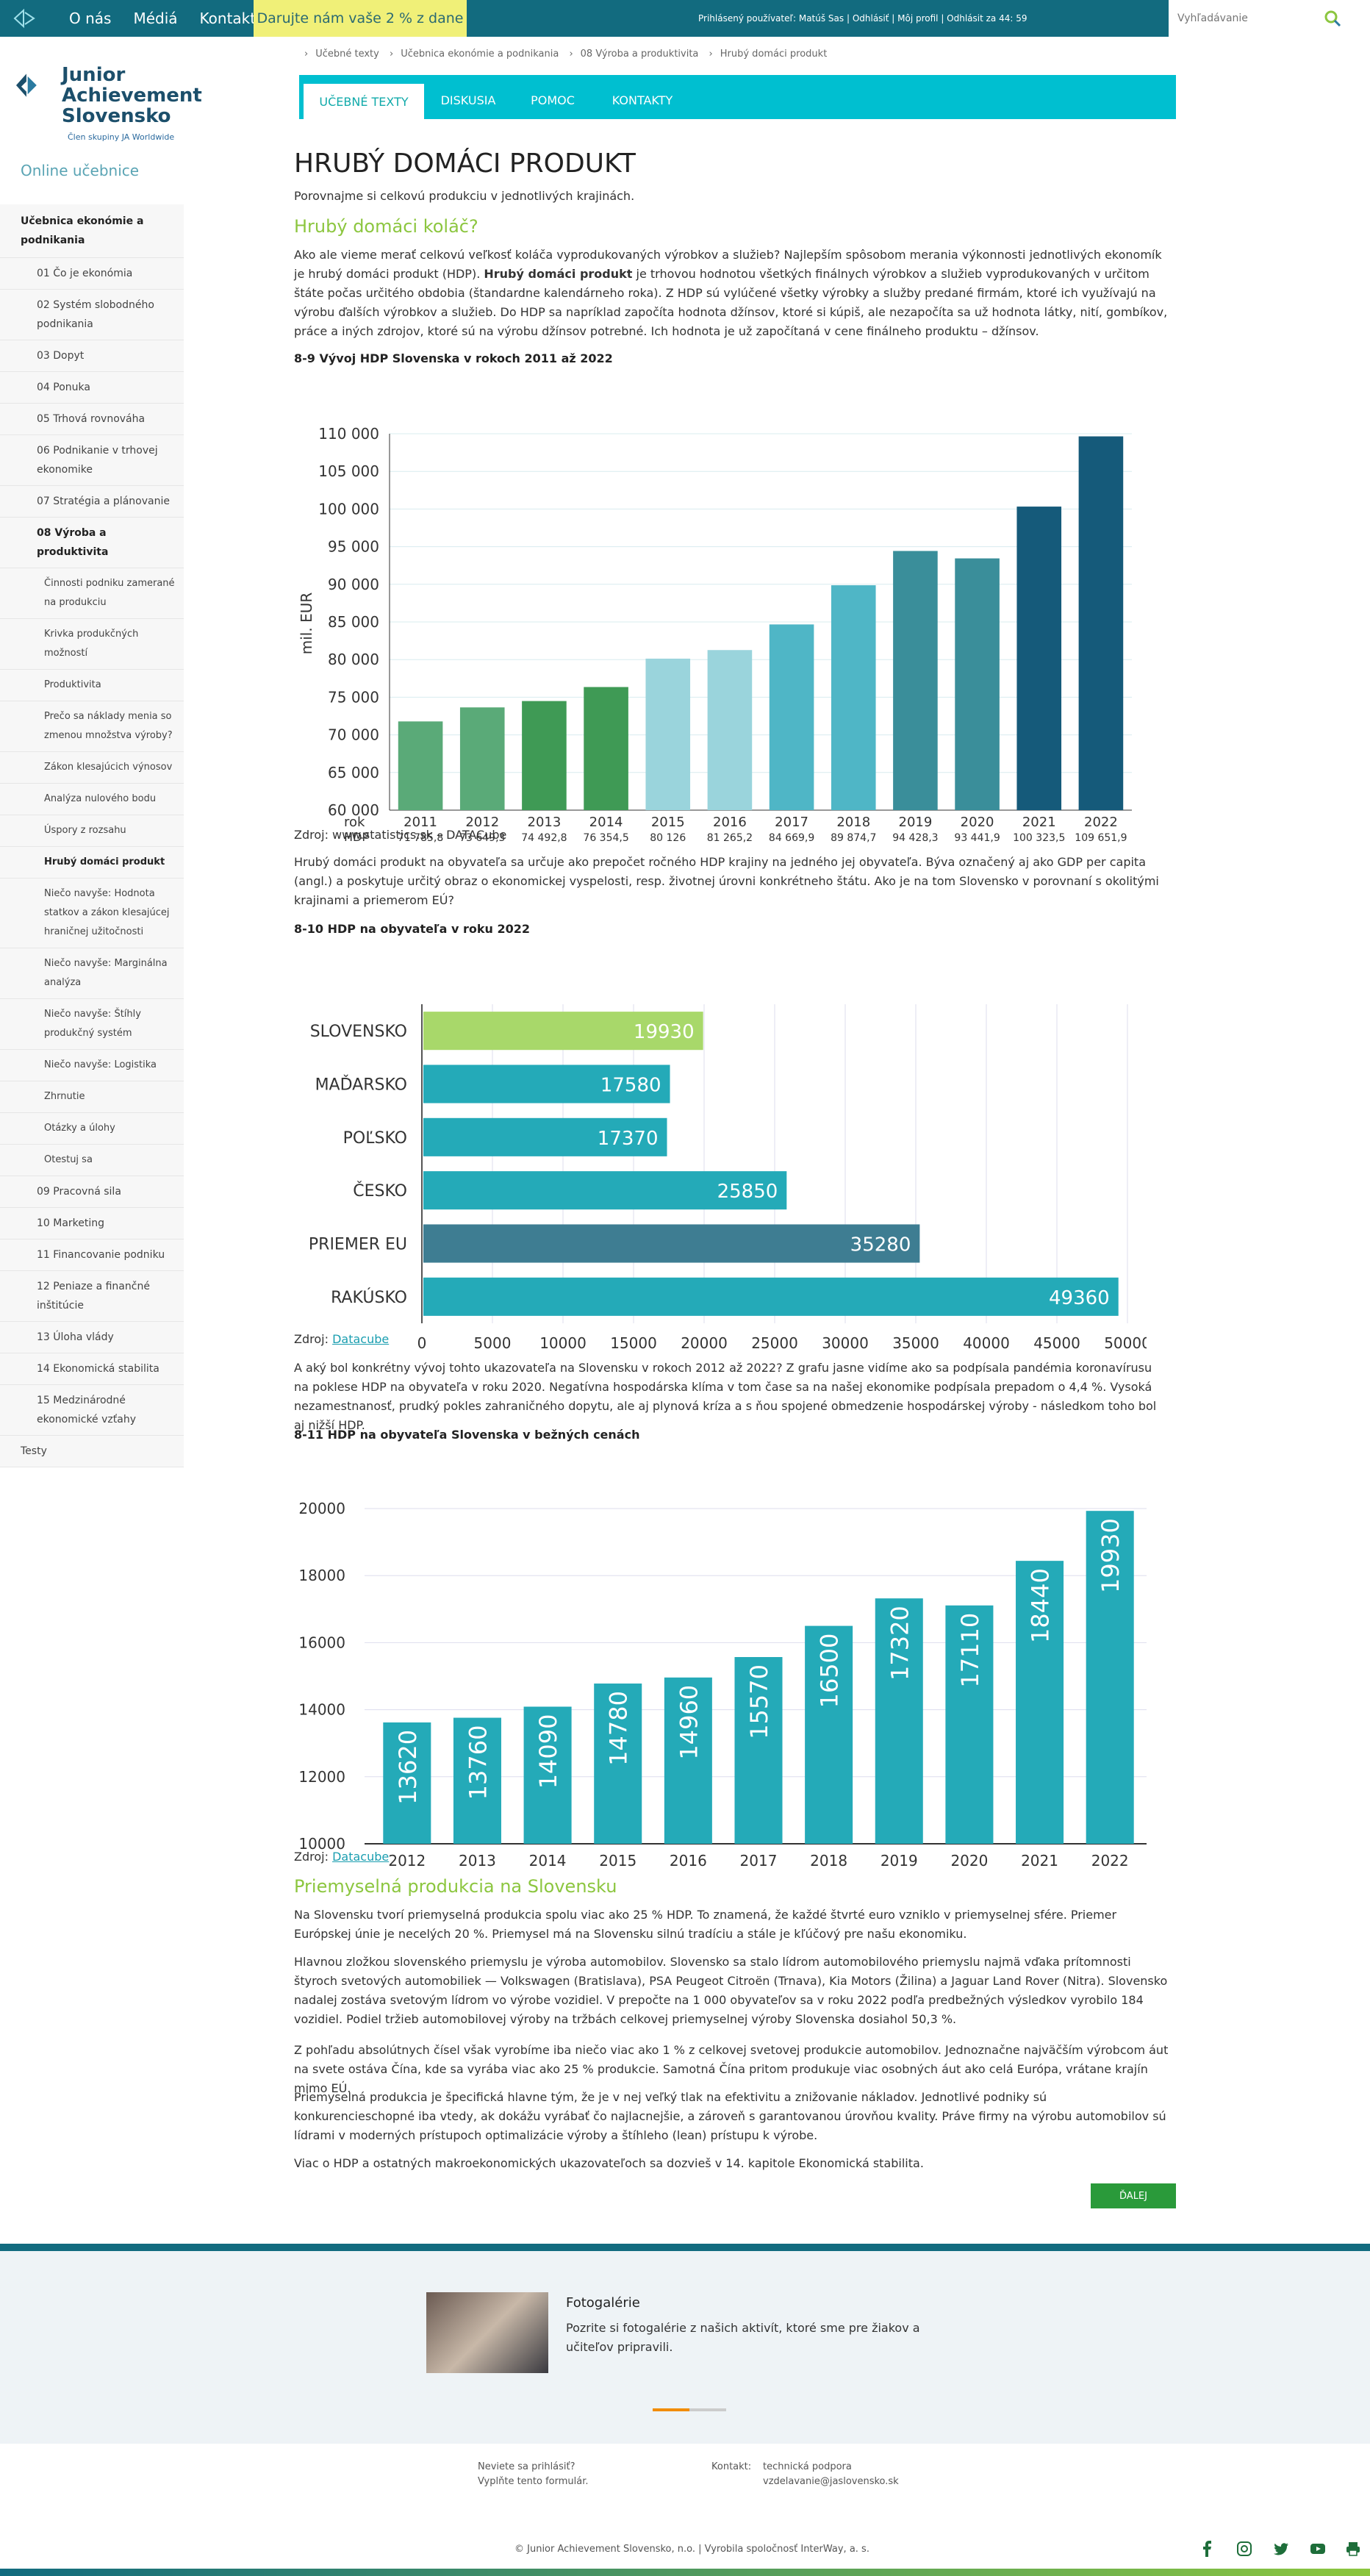  I want to click on sidebar-item: Otestuj sa, so click(92, 1160).